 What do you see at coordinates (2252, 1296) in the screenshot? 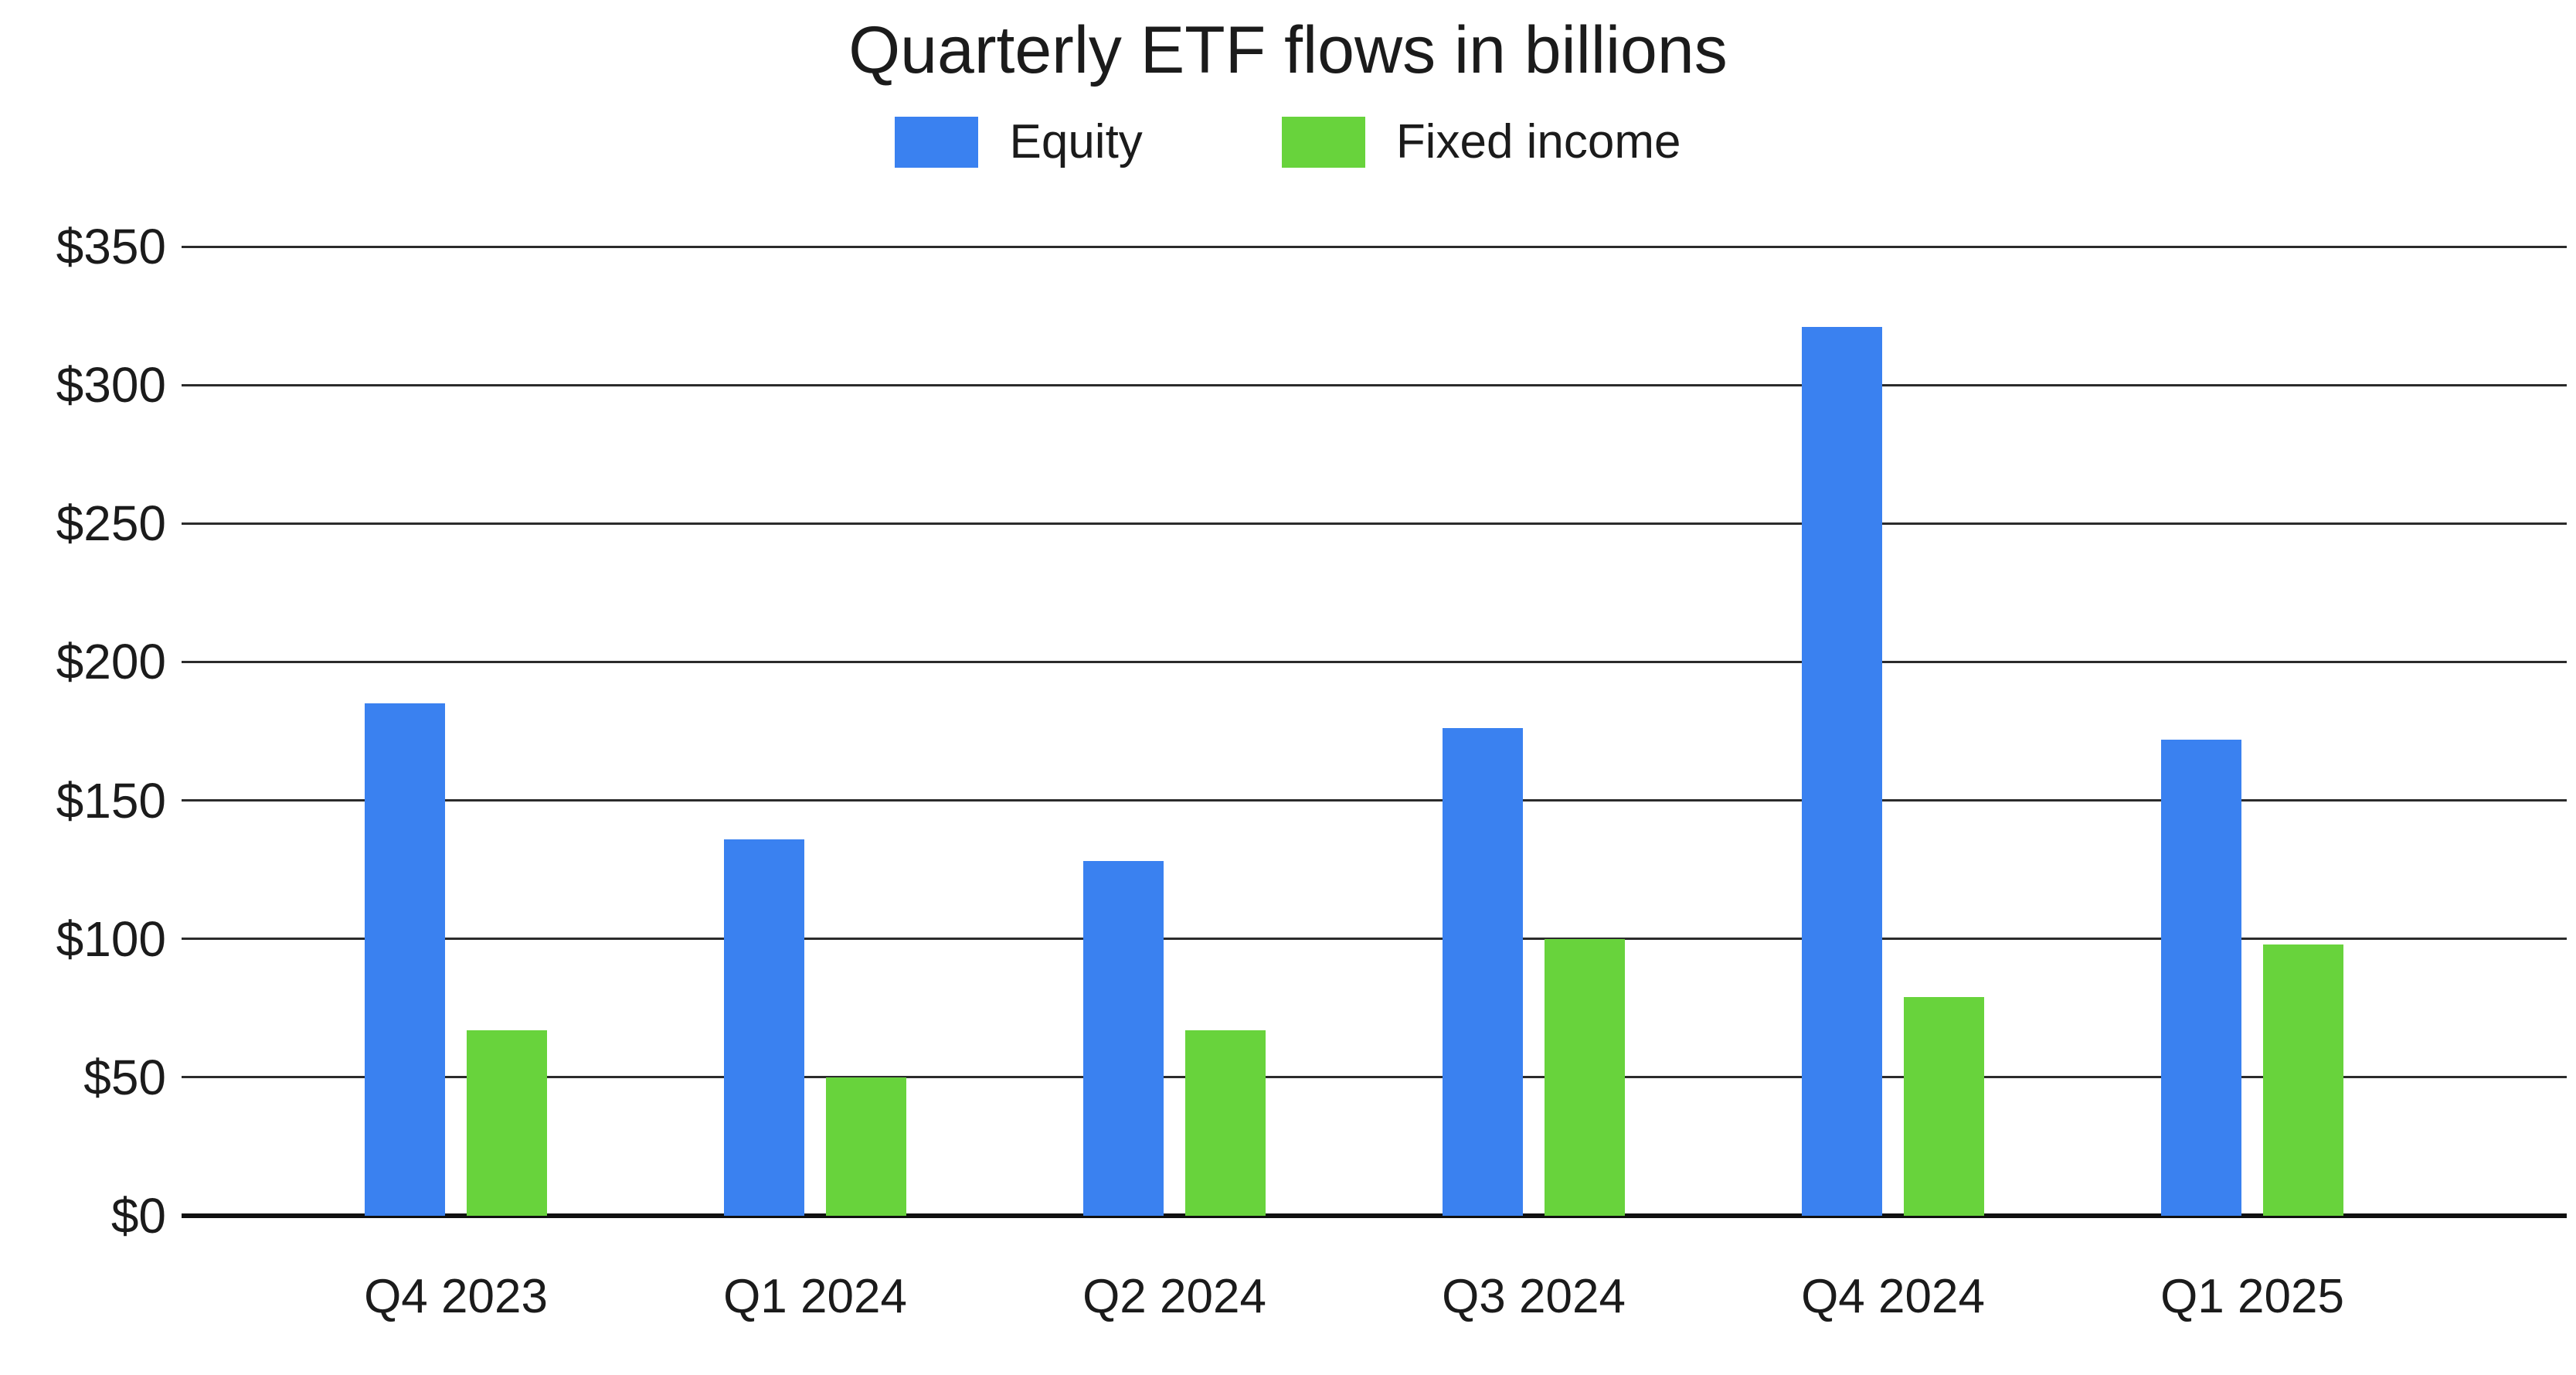
I see `x-tick-label-q1-2025: Q1 2025` at bounding box center [2252, 1296].